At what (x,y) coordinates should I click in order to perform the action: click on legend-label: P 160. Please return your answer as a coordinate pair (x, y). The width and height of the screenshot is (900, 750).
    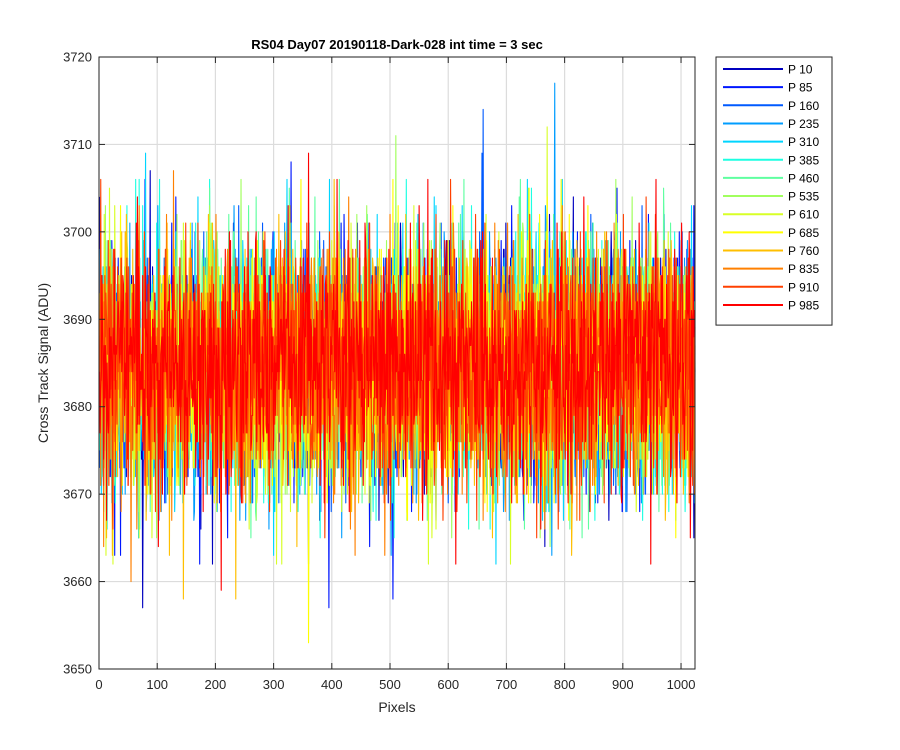
    Looking at the image, I should click on (803, 106).